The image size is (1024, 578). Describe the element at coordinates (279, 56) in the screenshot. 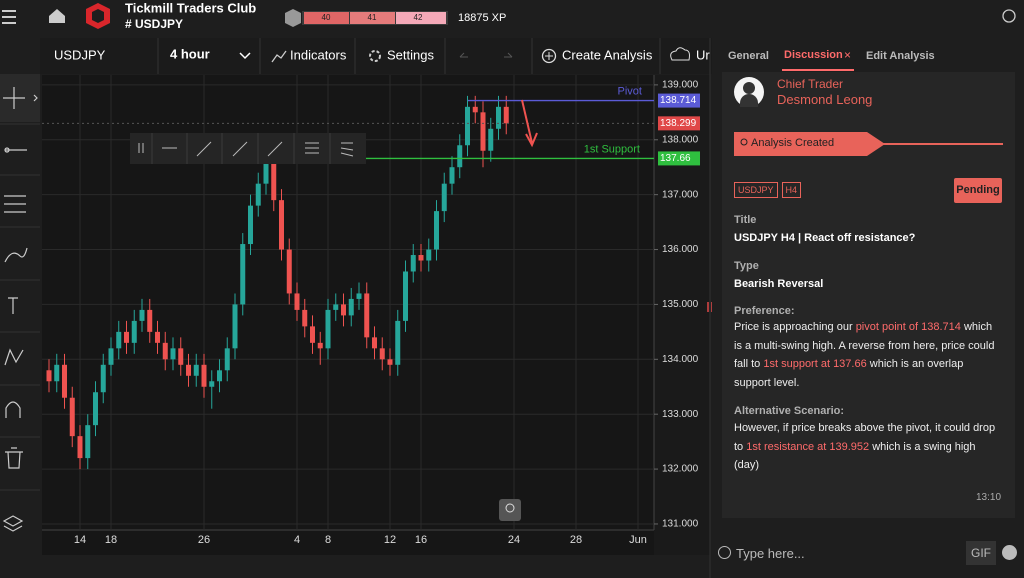

I see `indicators-icon` at that location.